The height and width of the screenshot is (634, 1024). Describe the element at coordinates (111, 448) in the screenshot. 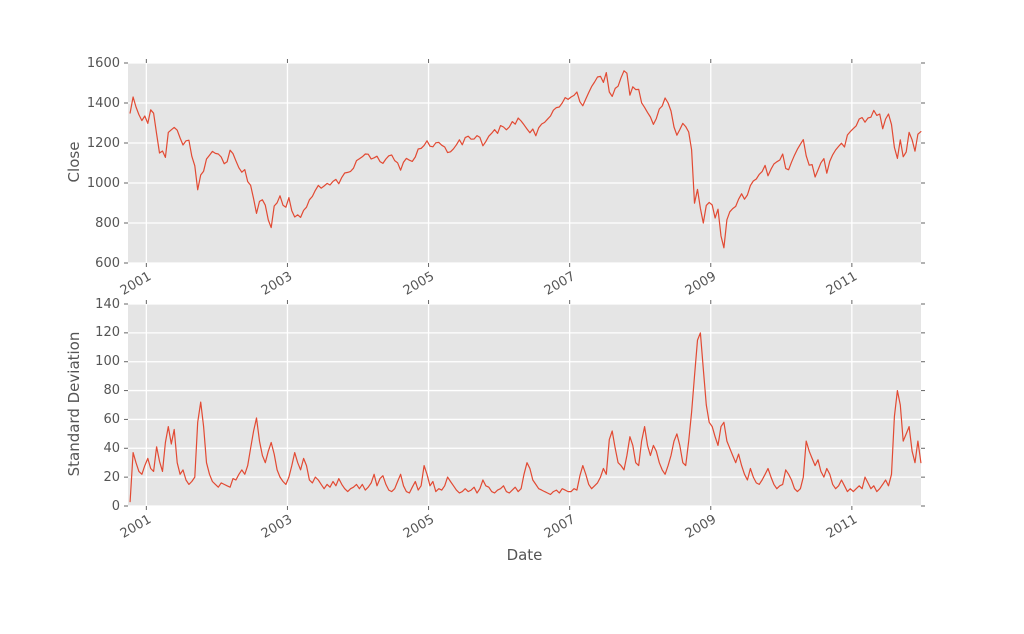

I see `y-tick-label: 40` at that location.